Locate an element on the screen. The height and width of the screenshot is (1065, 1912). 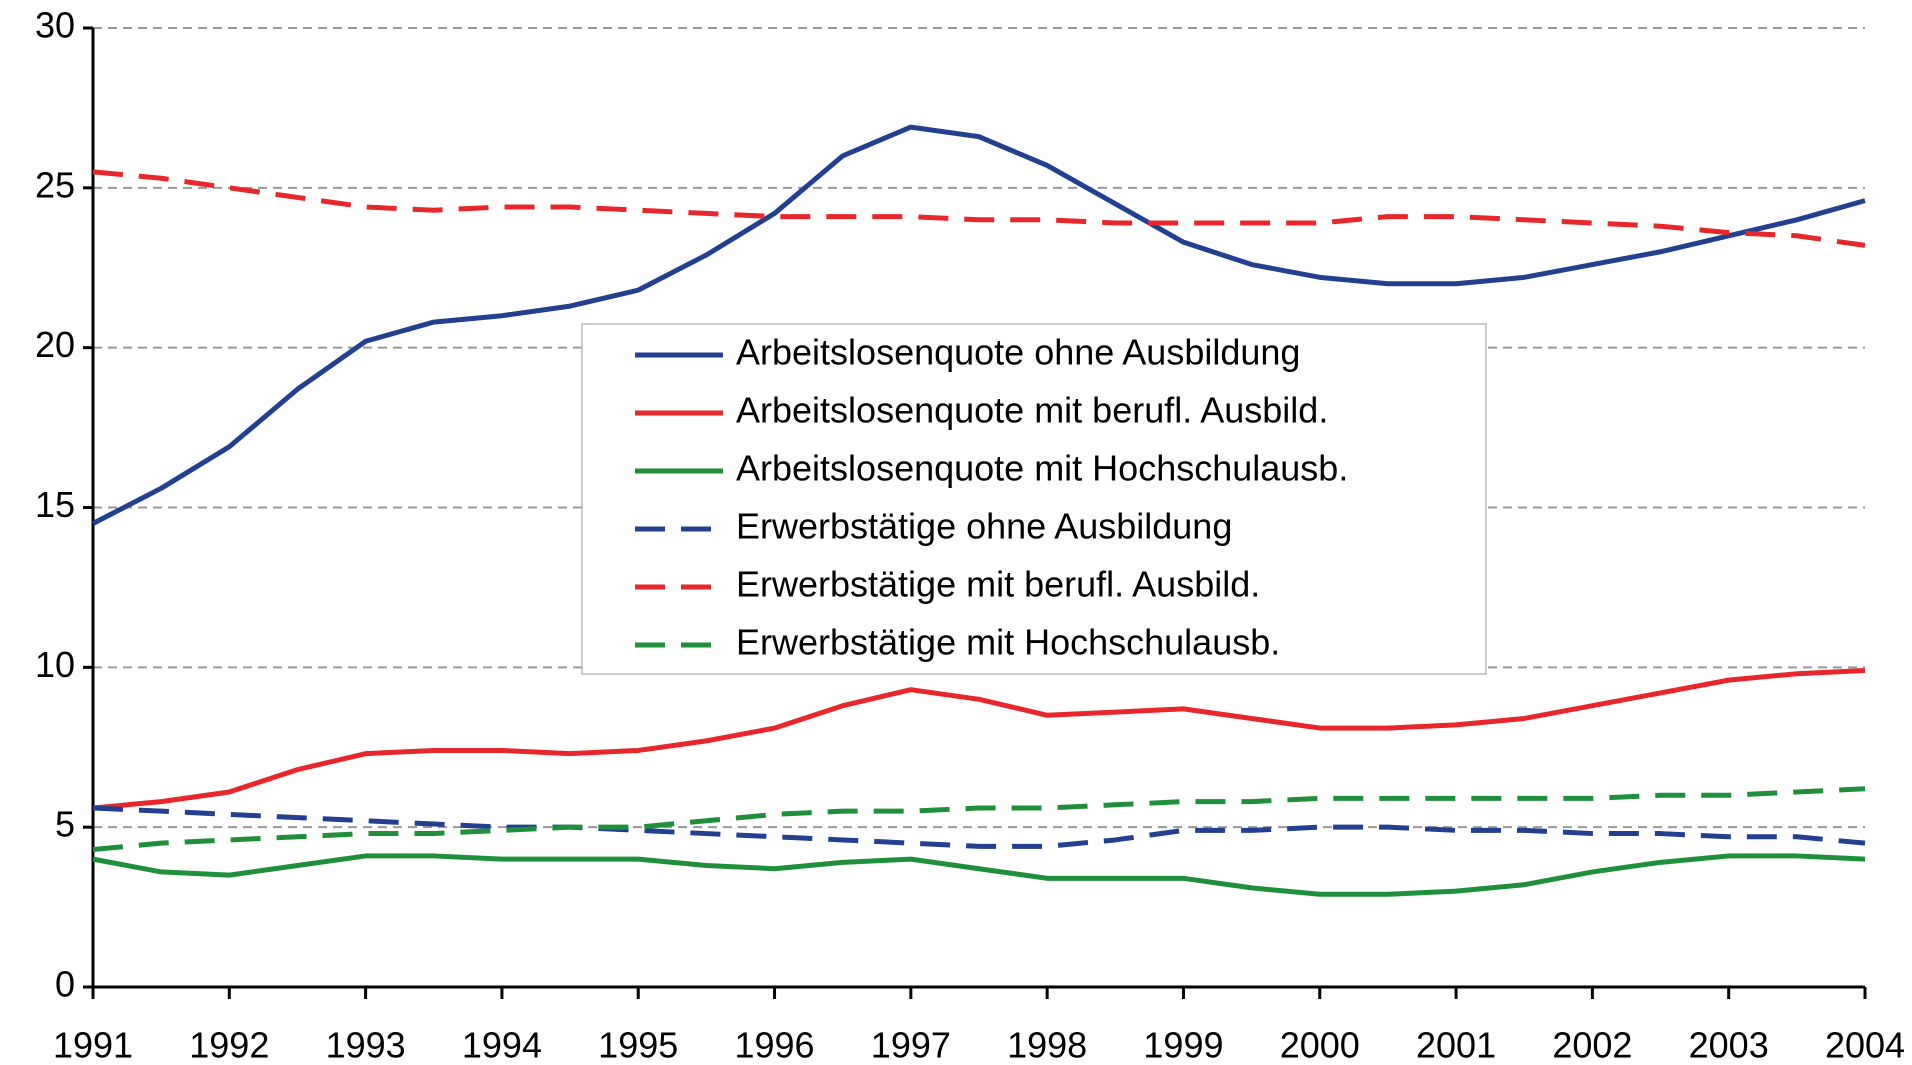
x-tick-label: 2003 is located at coordinates (1729, 1045).